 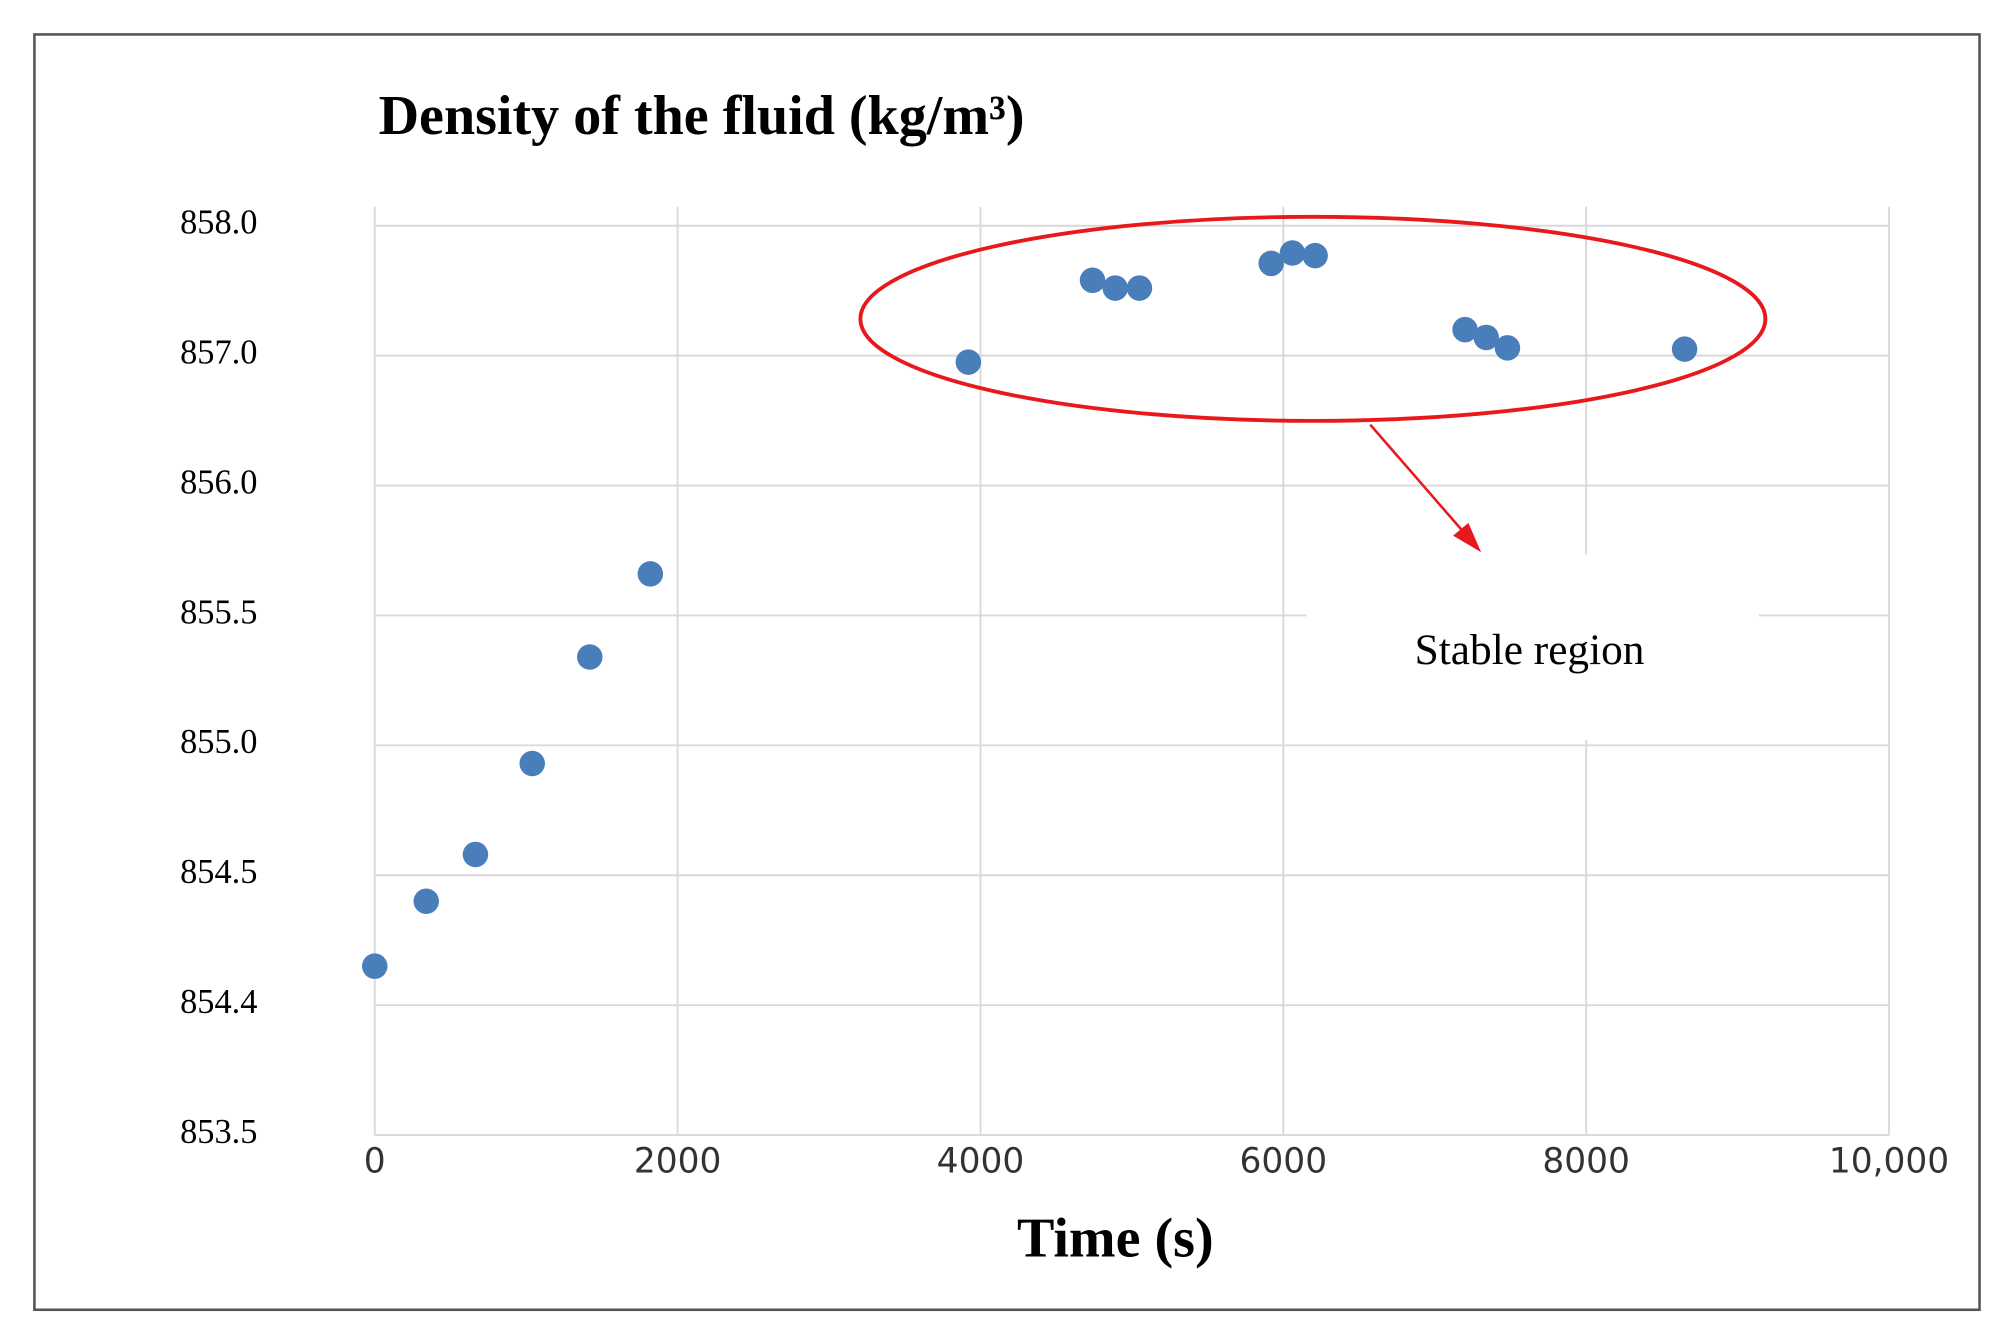 I want to click on x-tick-label: 6000, so click(x=1284, y=1162).